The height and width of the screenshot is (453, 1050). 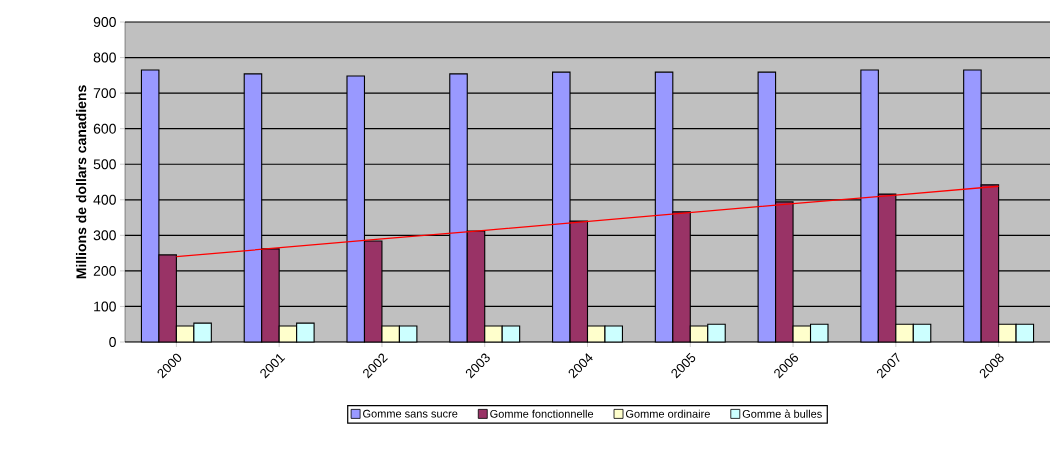 What do you see at coordinates (112, 342) in the screenshot?
I see `y-tick-label: 0` at bounding box center [112, 342].